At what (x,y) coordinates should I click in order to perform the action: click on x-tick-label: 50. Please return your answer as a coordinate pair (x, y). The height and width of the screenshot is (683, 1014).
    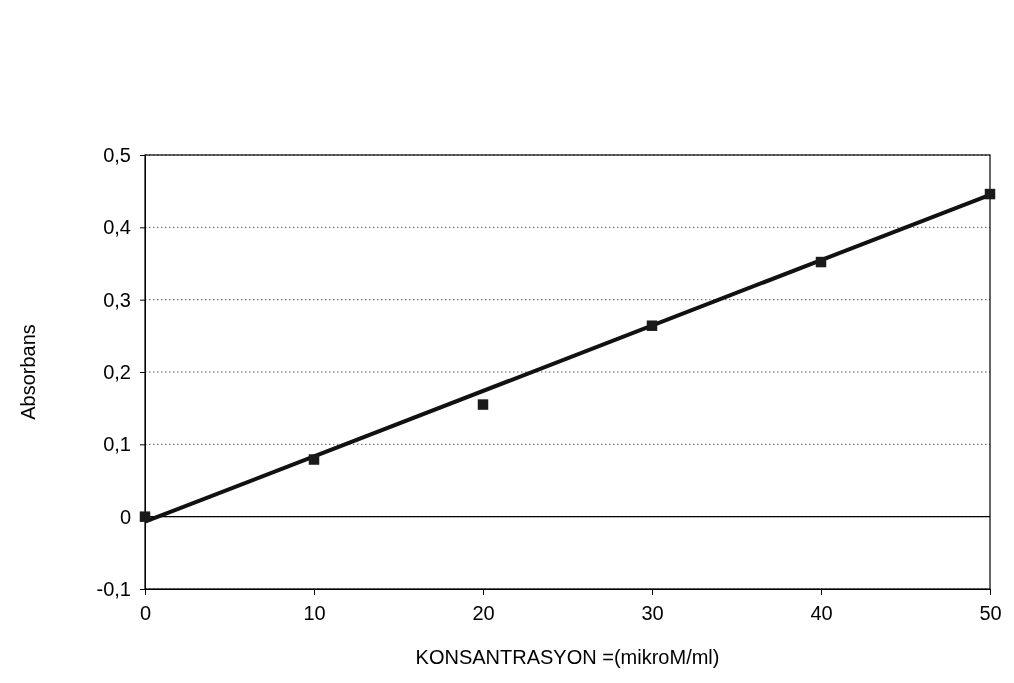
    Looking at the image, I should click on (990, 613).